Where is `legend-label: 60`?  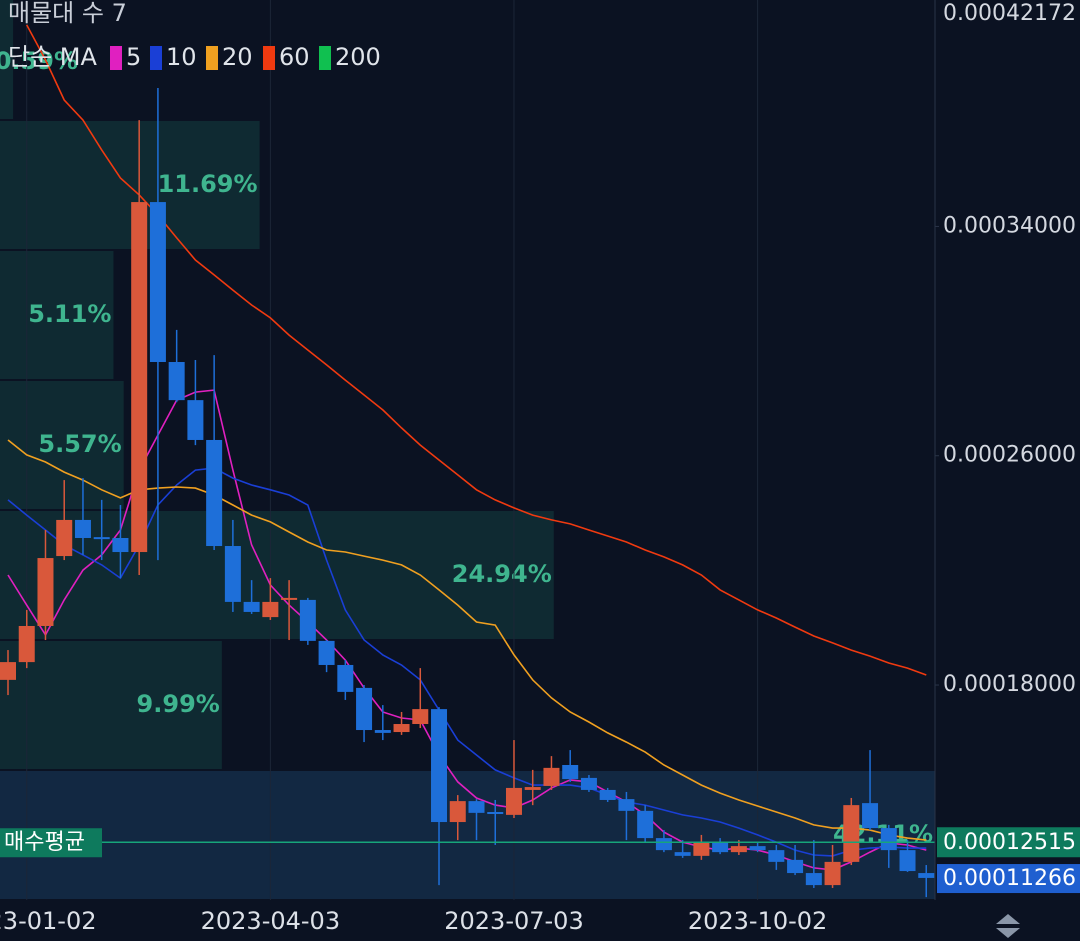
legend-label: 60 is located at coordinates (294, 57).